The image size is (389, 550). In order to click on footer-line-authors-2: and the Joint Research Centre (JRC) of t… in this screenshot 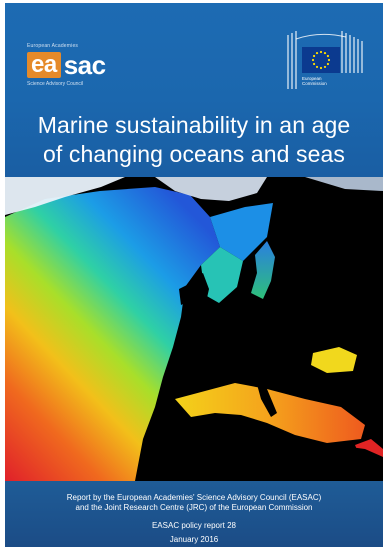, I will do `click(194, 507)`.